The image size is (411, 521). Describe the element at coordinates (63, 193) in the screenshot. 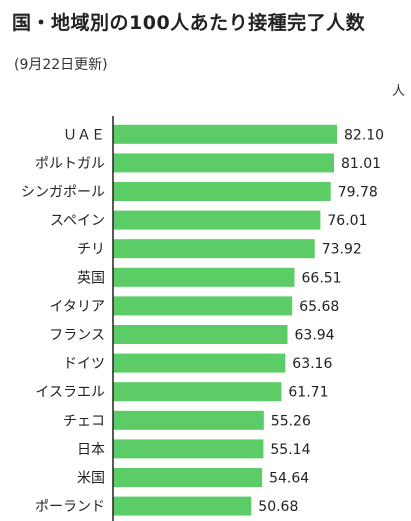

I see `category-label: シンガポール` at that location.